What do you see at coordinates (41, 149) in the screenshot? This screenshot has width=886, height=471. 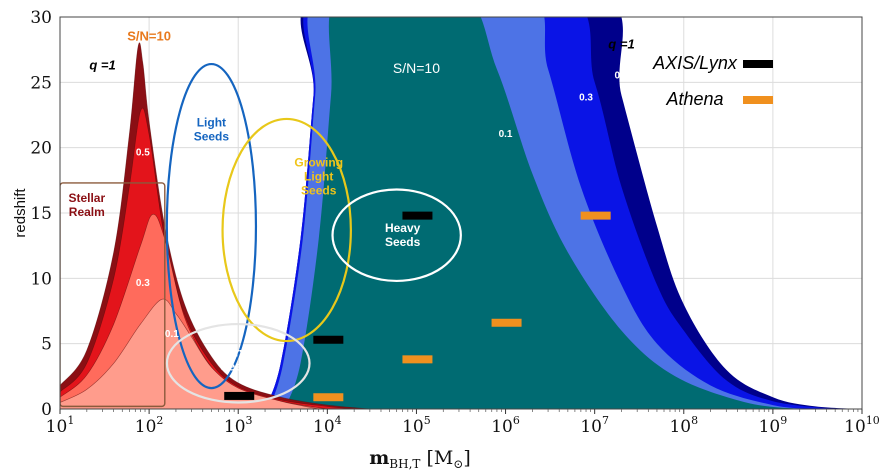 I see `y-tick-label: 20` at bounding box center [41, 149].